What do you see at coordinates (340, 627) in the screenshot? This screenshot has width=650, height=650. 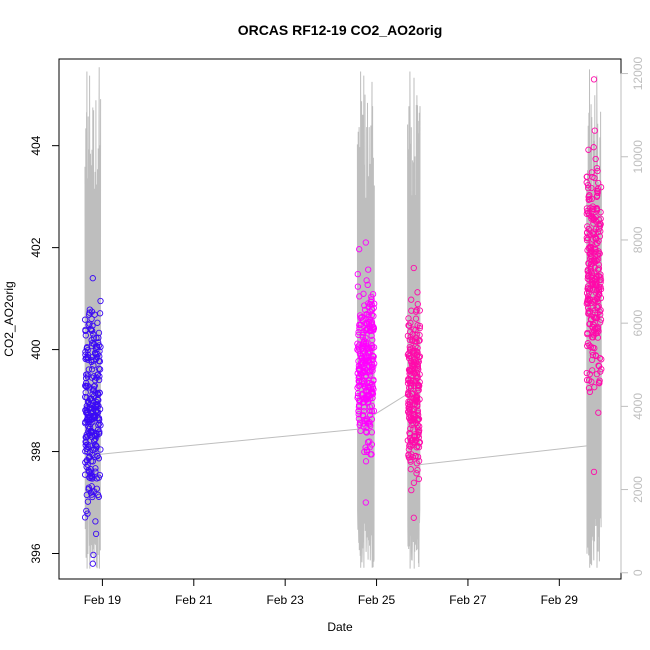 I see `x-axis-label: Date` at bounding box center [340, 627].